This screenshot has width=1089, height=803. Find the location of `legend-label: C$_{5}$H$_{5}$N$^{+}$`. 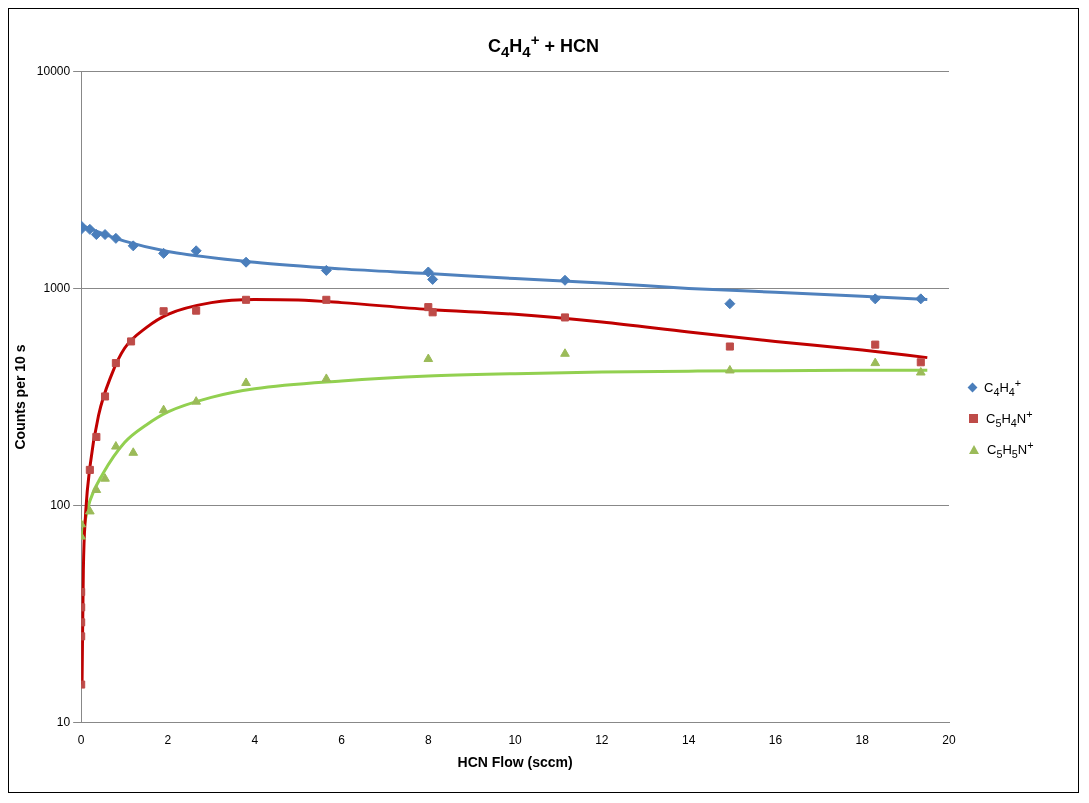

legend-label: C$_{5}$H$_{5}$N$^{+}$ is located at coordinates (1010, 449).